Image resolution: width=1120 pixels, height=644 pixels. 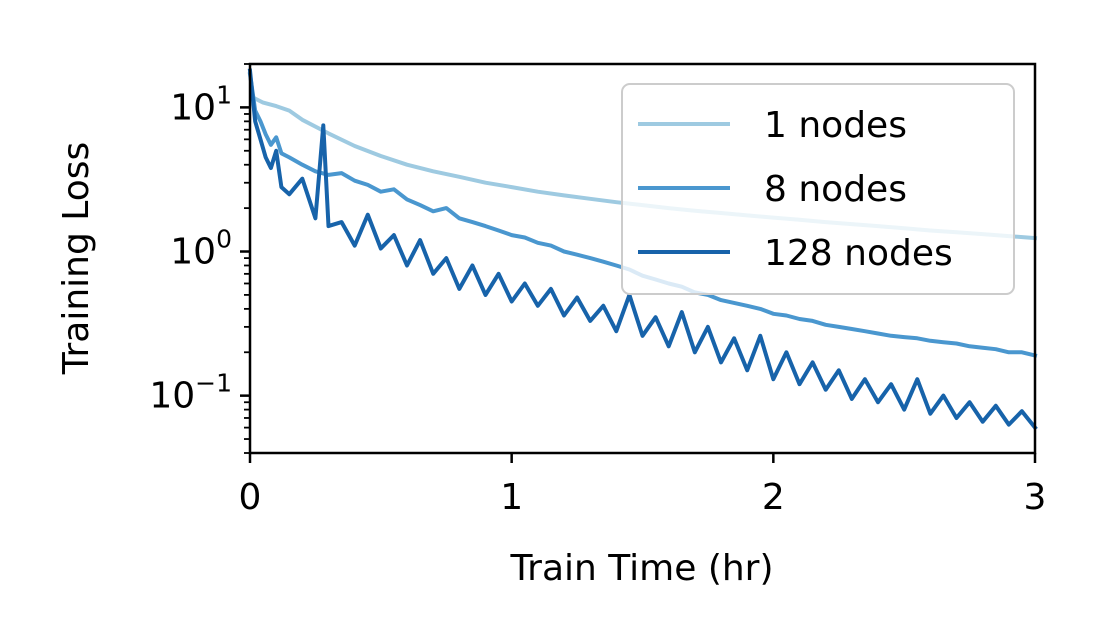 What do you see at coordinates (773, 497) in the screenshot?
I see `x-tick-label: 2` at bounding box center [773, 497].